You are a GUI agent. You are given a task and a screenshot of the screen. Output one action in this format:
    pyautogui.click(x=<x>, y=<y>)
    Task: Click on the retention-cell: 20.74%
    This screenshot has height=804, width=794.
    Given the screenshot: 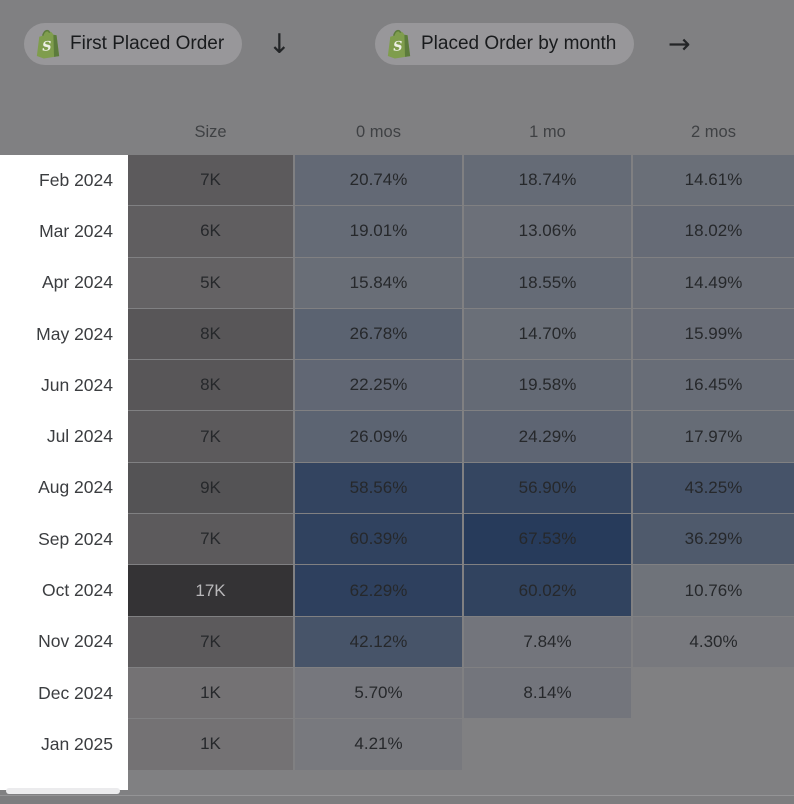 What is the action you would take?
    pyautogui.click(x=378, y=180)
    